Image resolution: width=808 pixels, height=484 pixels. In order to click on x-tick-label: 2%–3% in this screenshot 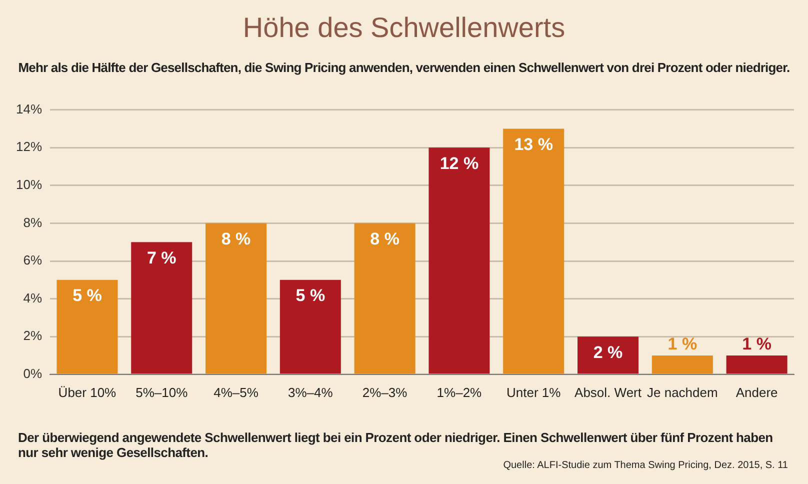, I will do `click(385, 392)`.